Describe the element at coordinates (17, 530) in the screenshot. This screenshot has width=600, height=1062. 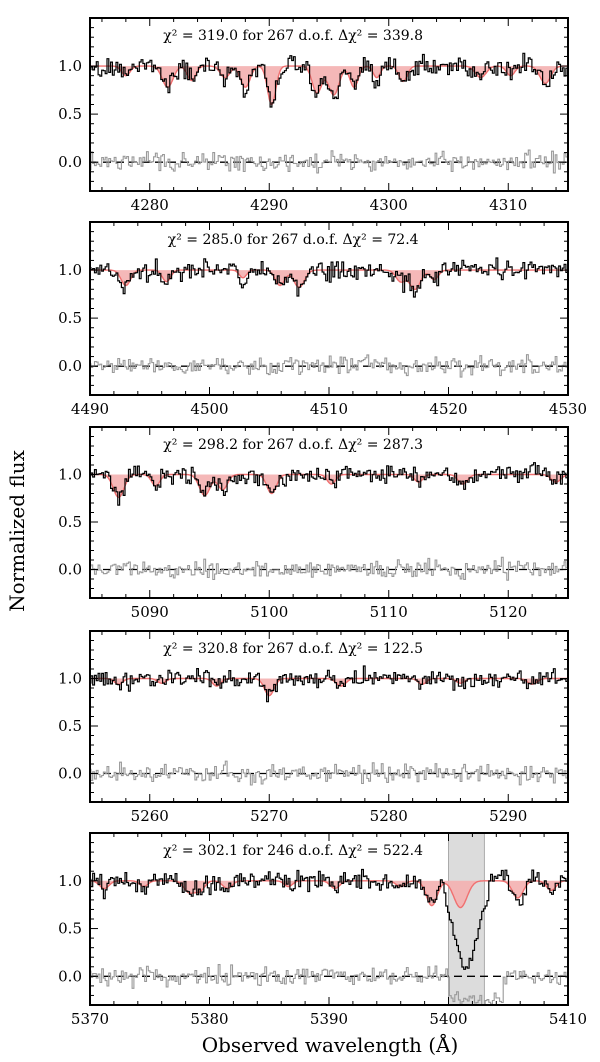
I see `y-axis-label: Normalized flux` at that location.